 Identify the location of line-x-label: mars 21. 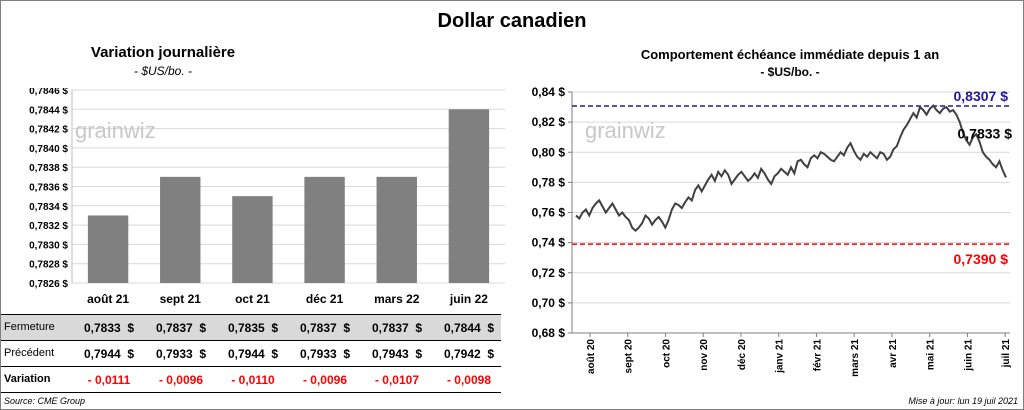
(855, 358).